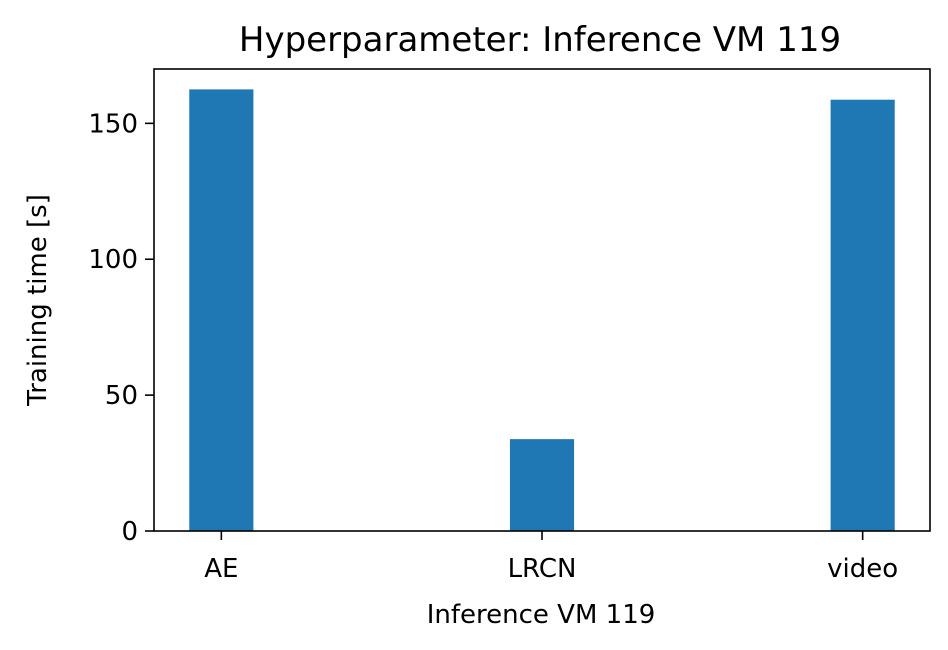  I want to click on bar-video, so click(862, 315).